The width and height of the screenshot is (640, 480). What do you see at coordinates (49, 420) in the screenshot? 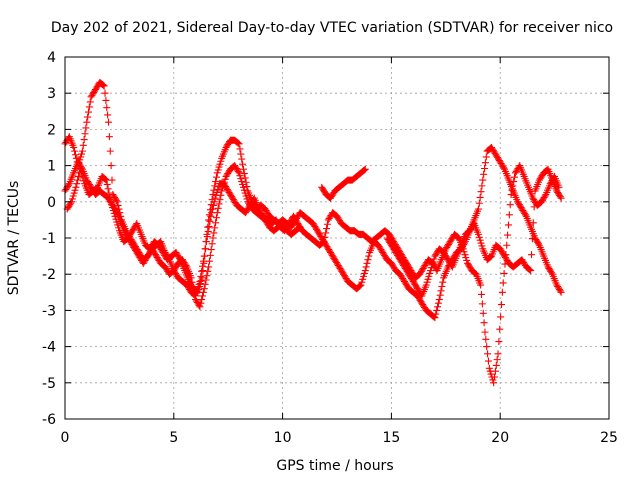
I see `y-tick-label: -6` at bounding box center [49, 420].